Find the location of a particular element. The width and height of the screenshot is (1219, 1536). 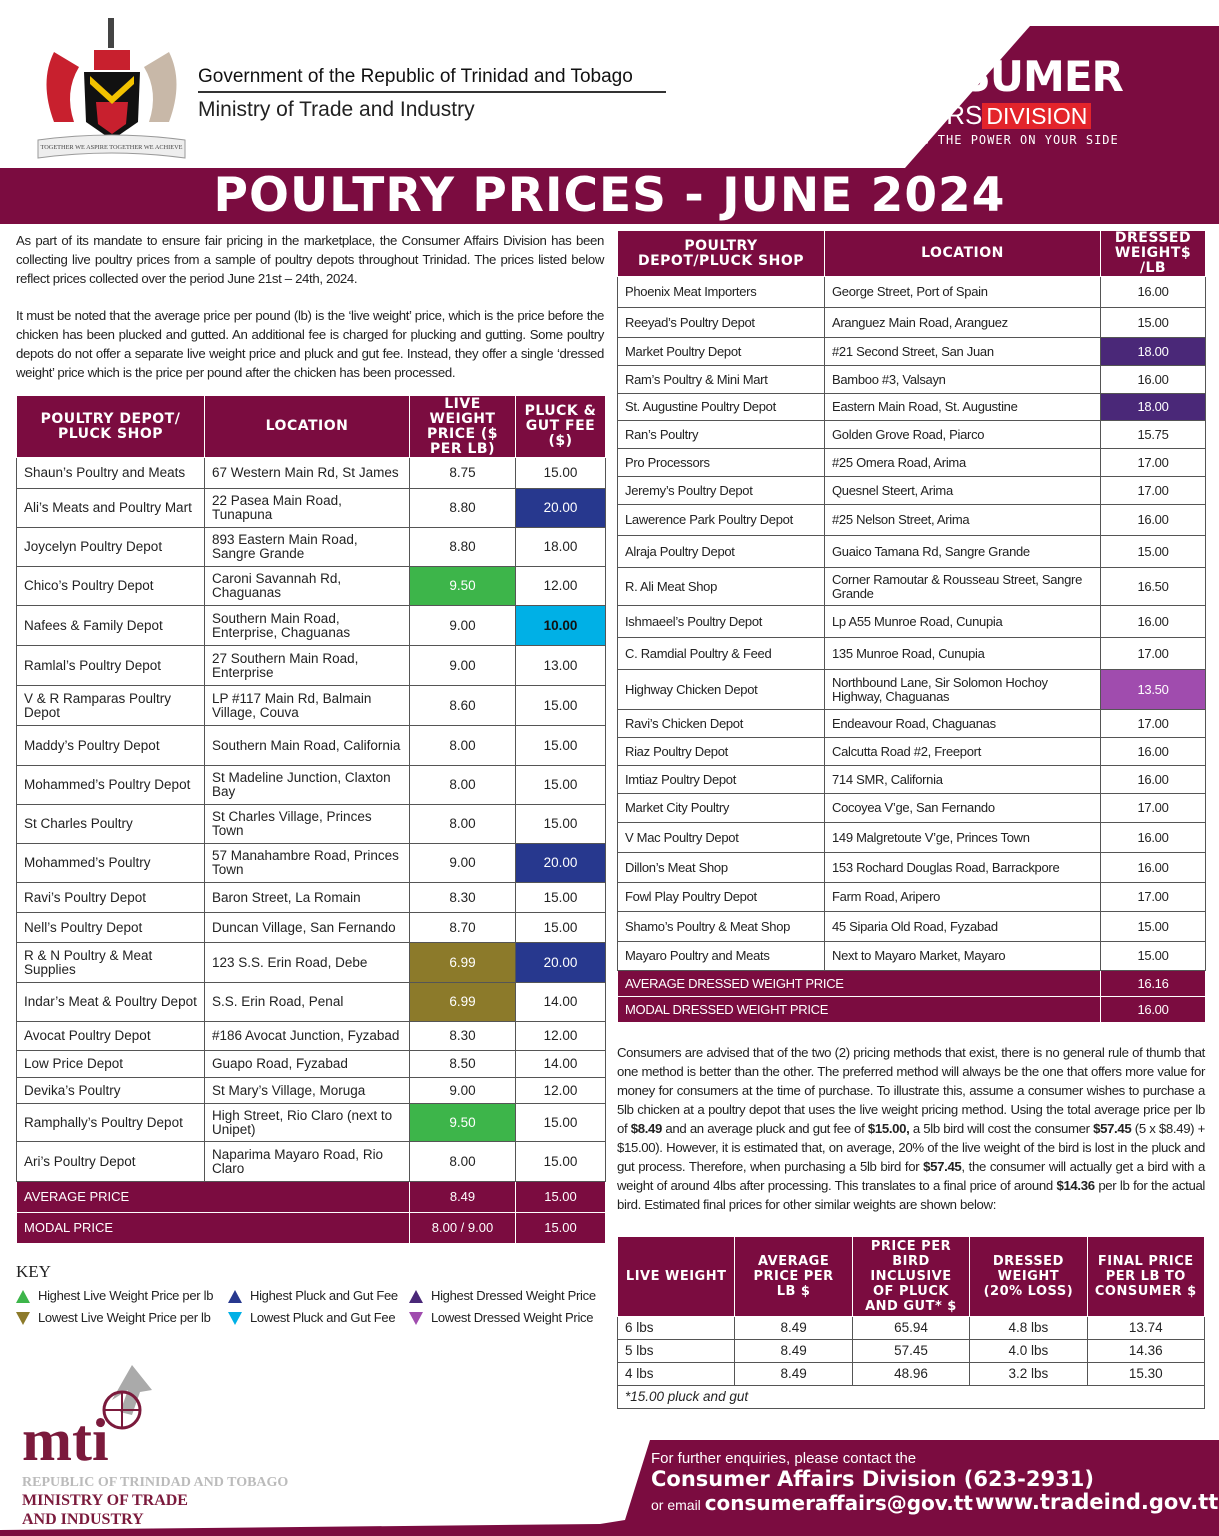

dressed-price-cell: 15.00 is located at coordinates (1153, 956).